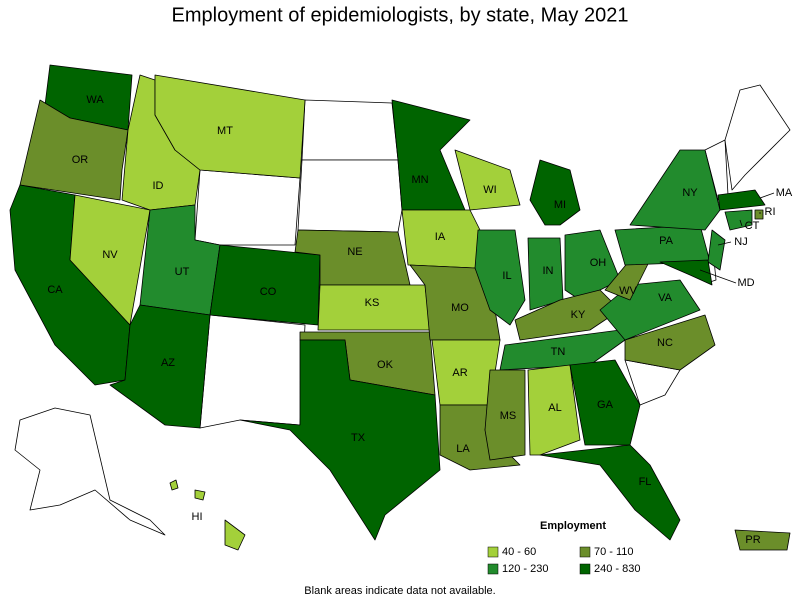  What do you see at coordinates (508, 416) in the screenshot?
I see `state-label: MS` at bounding box center [508, 416].